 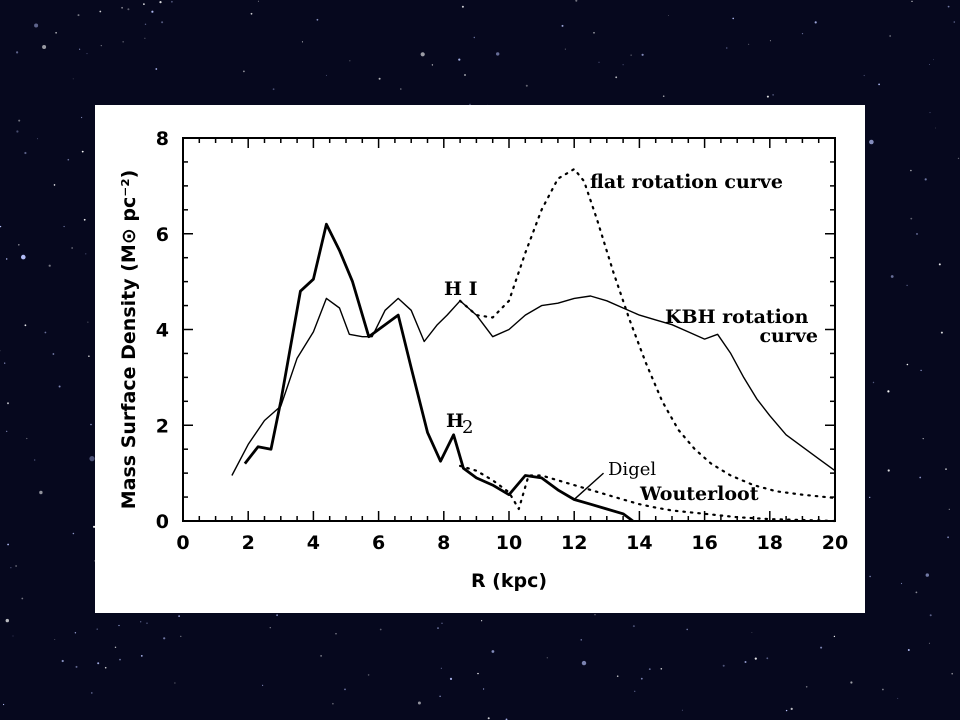 I want to click on y-tick-label: 0, so click(x=162, y=522).